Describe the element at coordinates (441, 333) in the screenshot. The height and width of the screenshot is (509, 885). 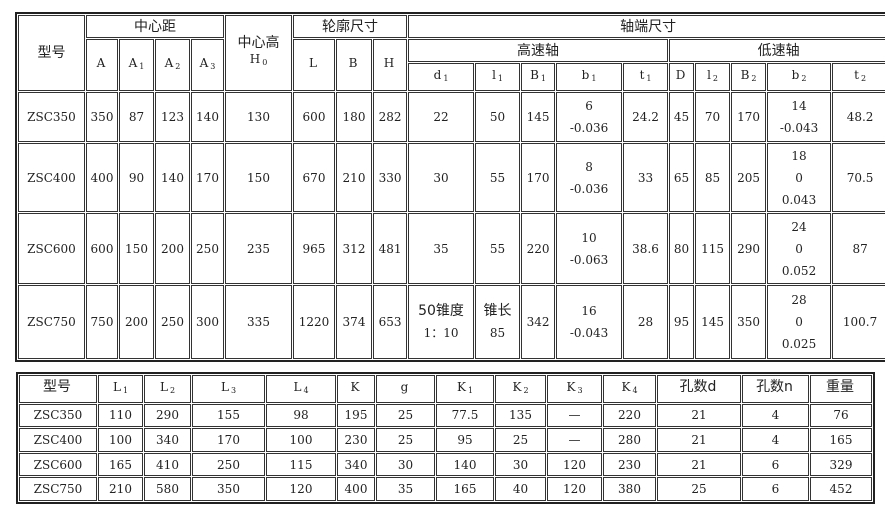
I see `cell-line: 1：10` at that location.